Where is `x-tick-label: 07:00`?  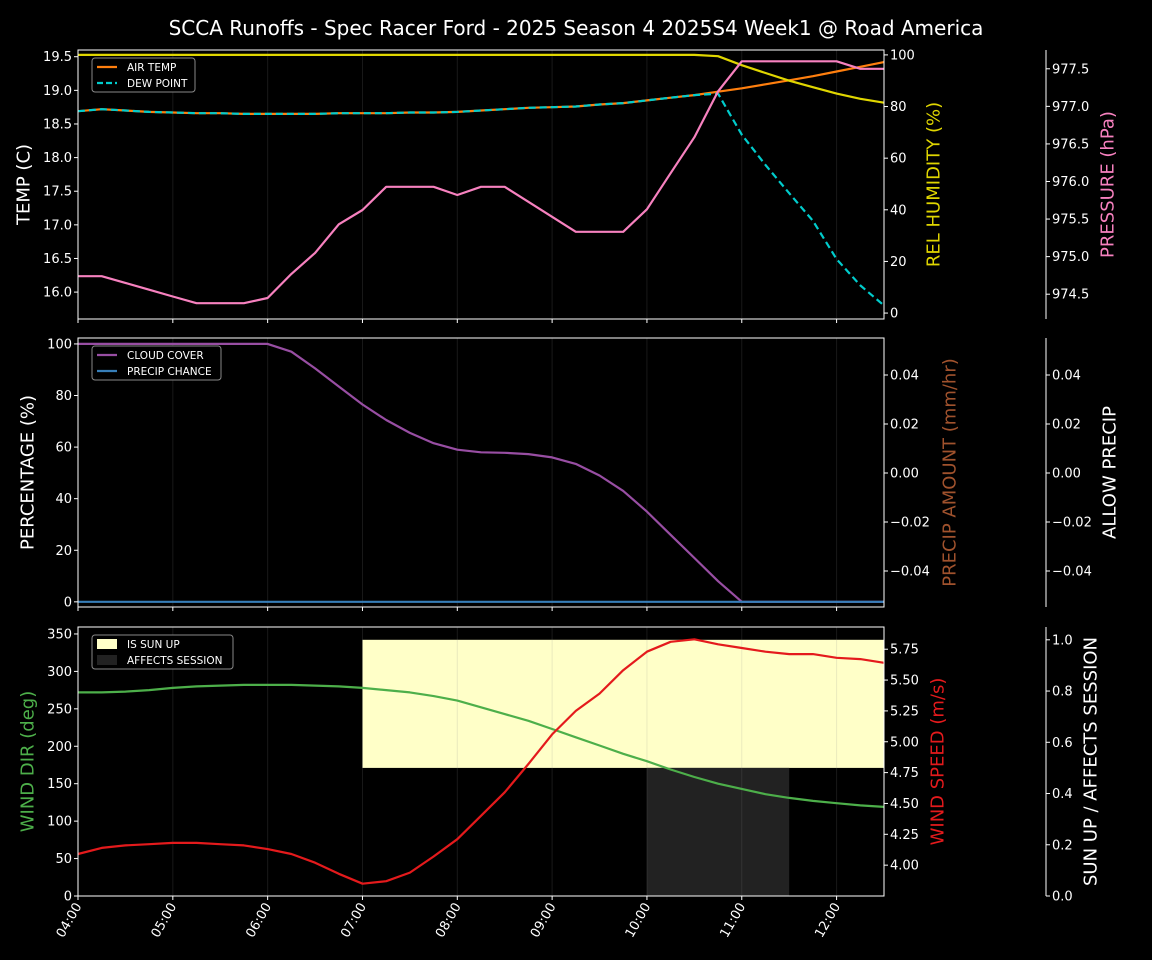
x-tick-label: 07:00 is located at coordinates (354, 921).